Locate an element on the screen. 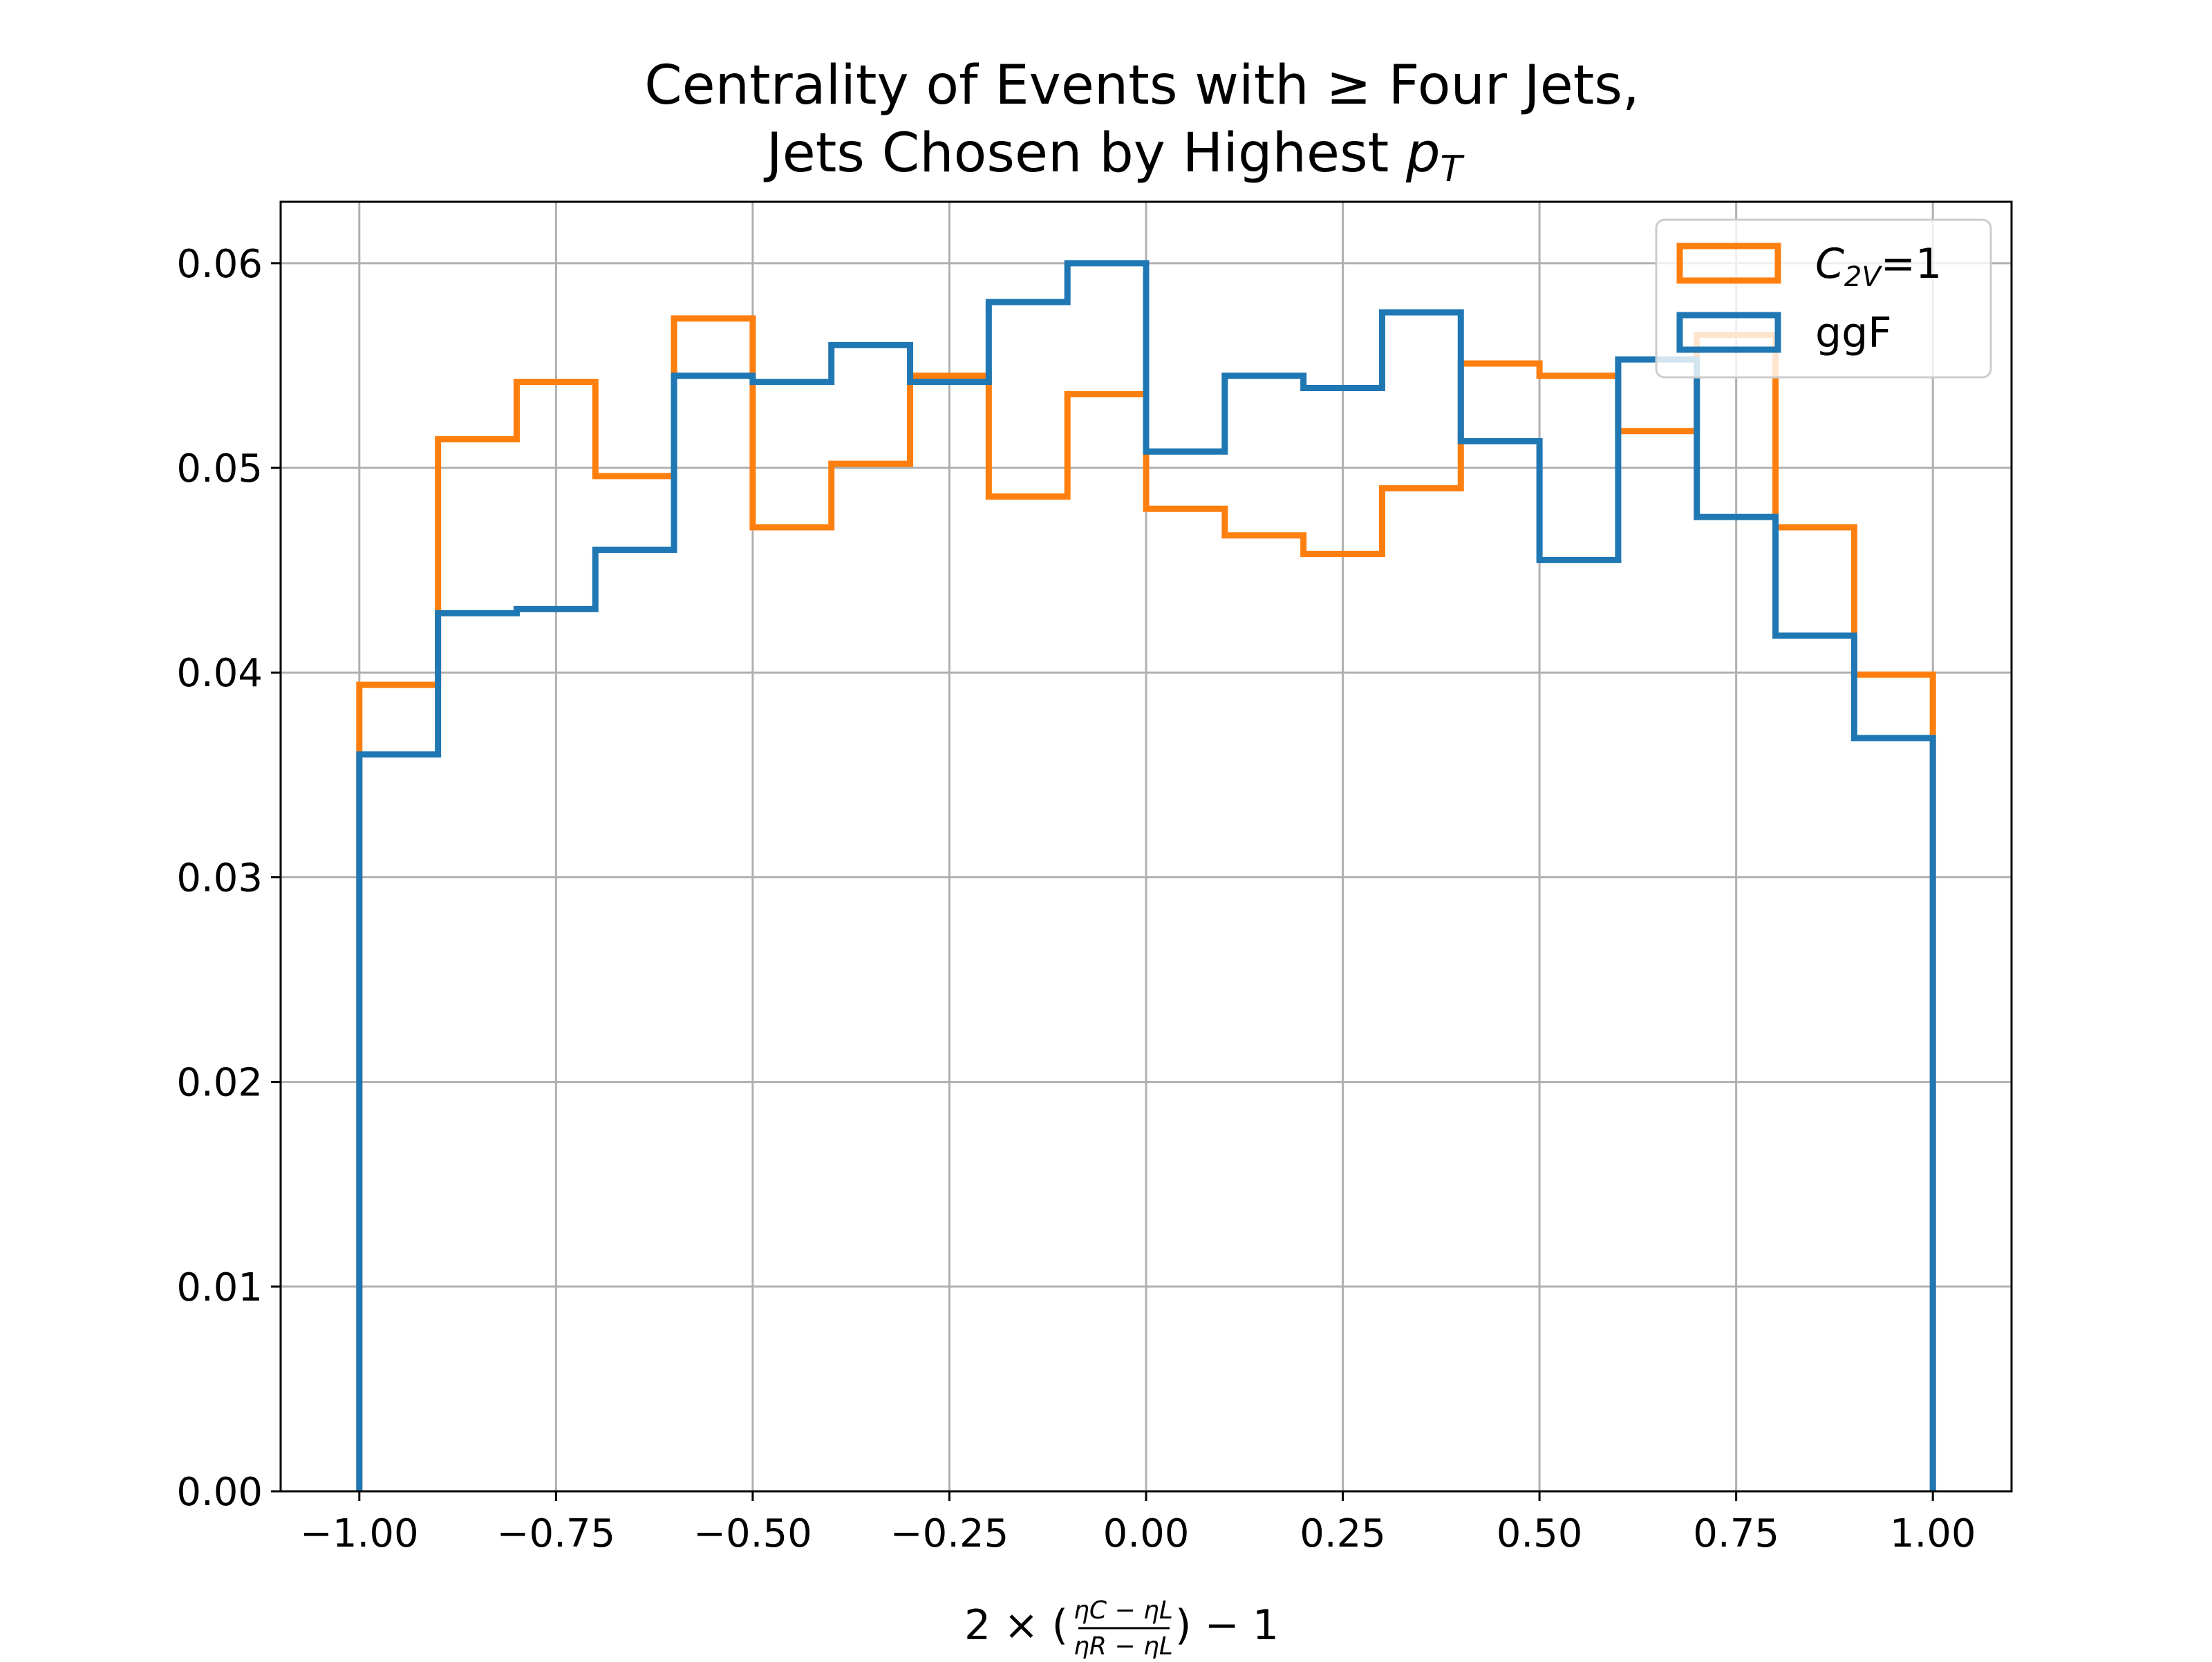 The width and height of the screenshot is (2212, 1662). legend-label-ggf: ggF is located at coordinates (1854, 333).